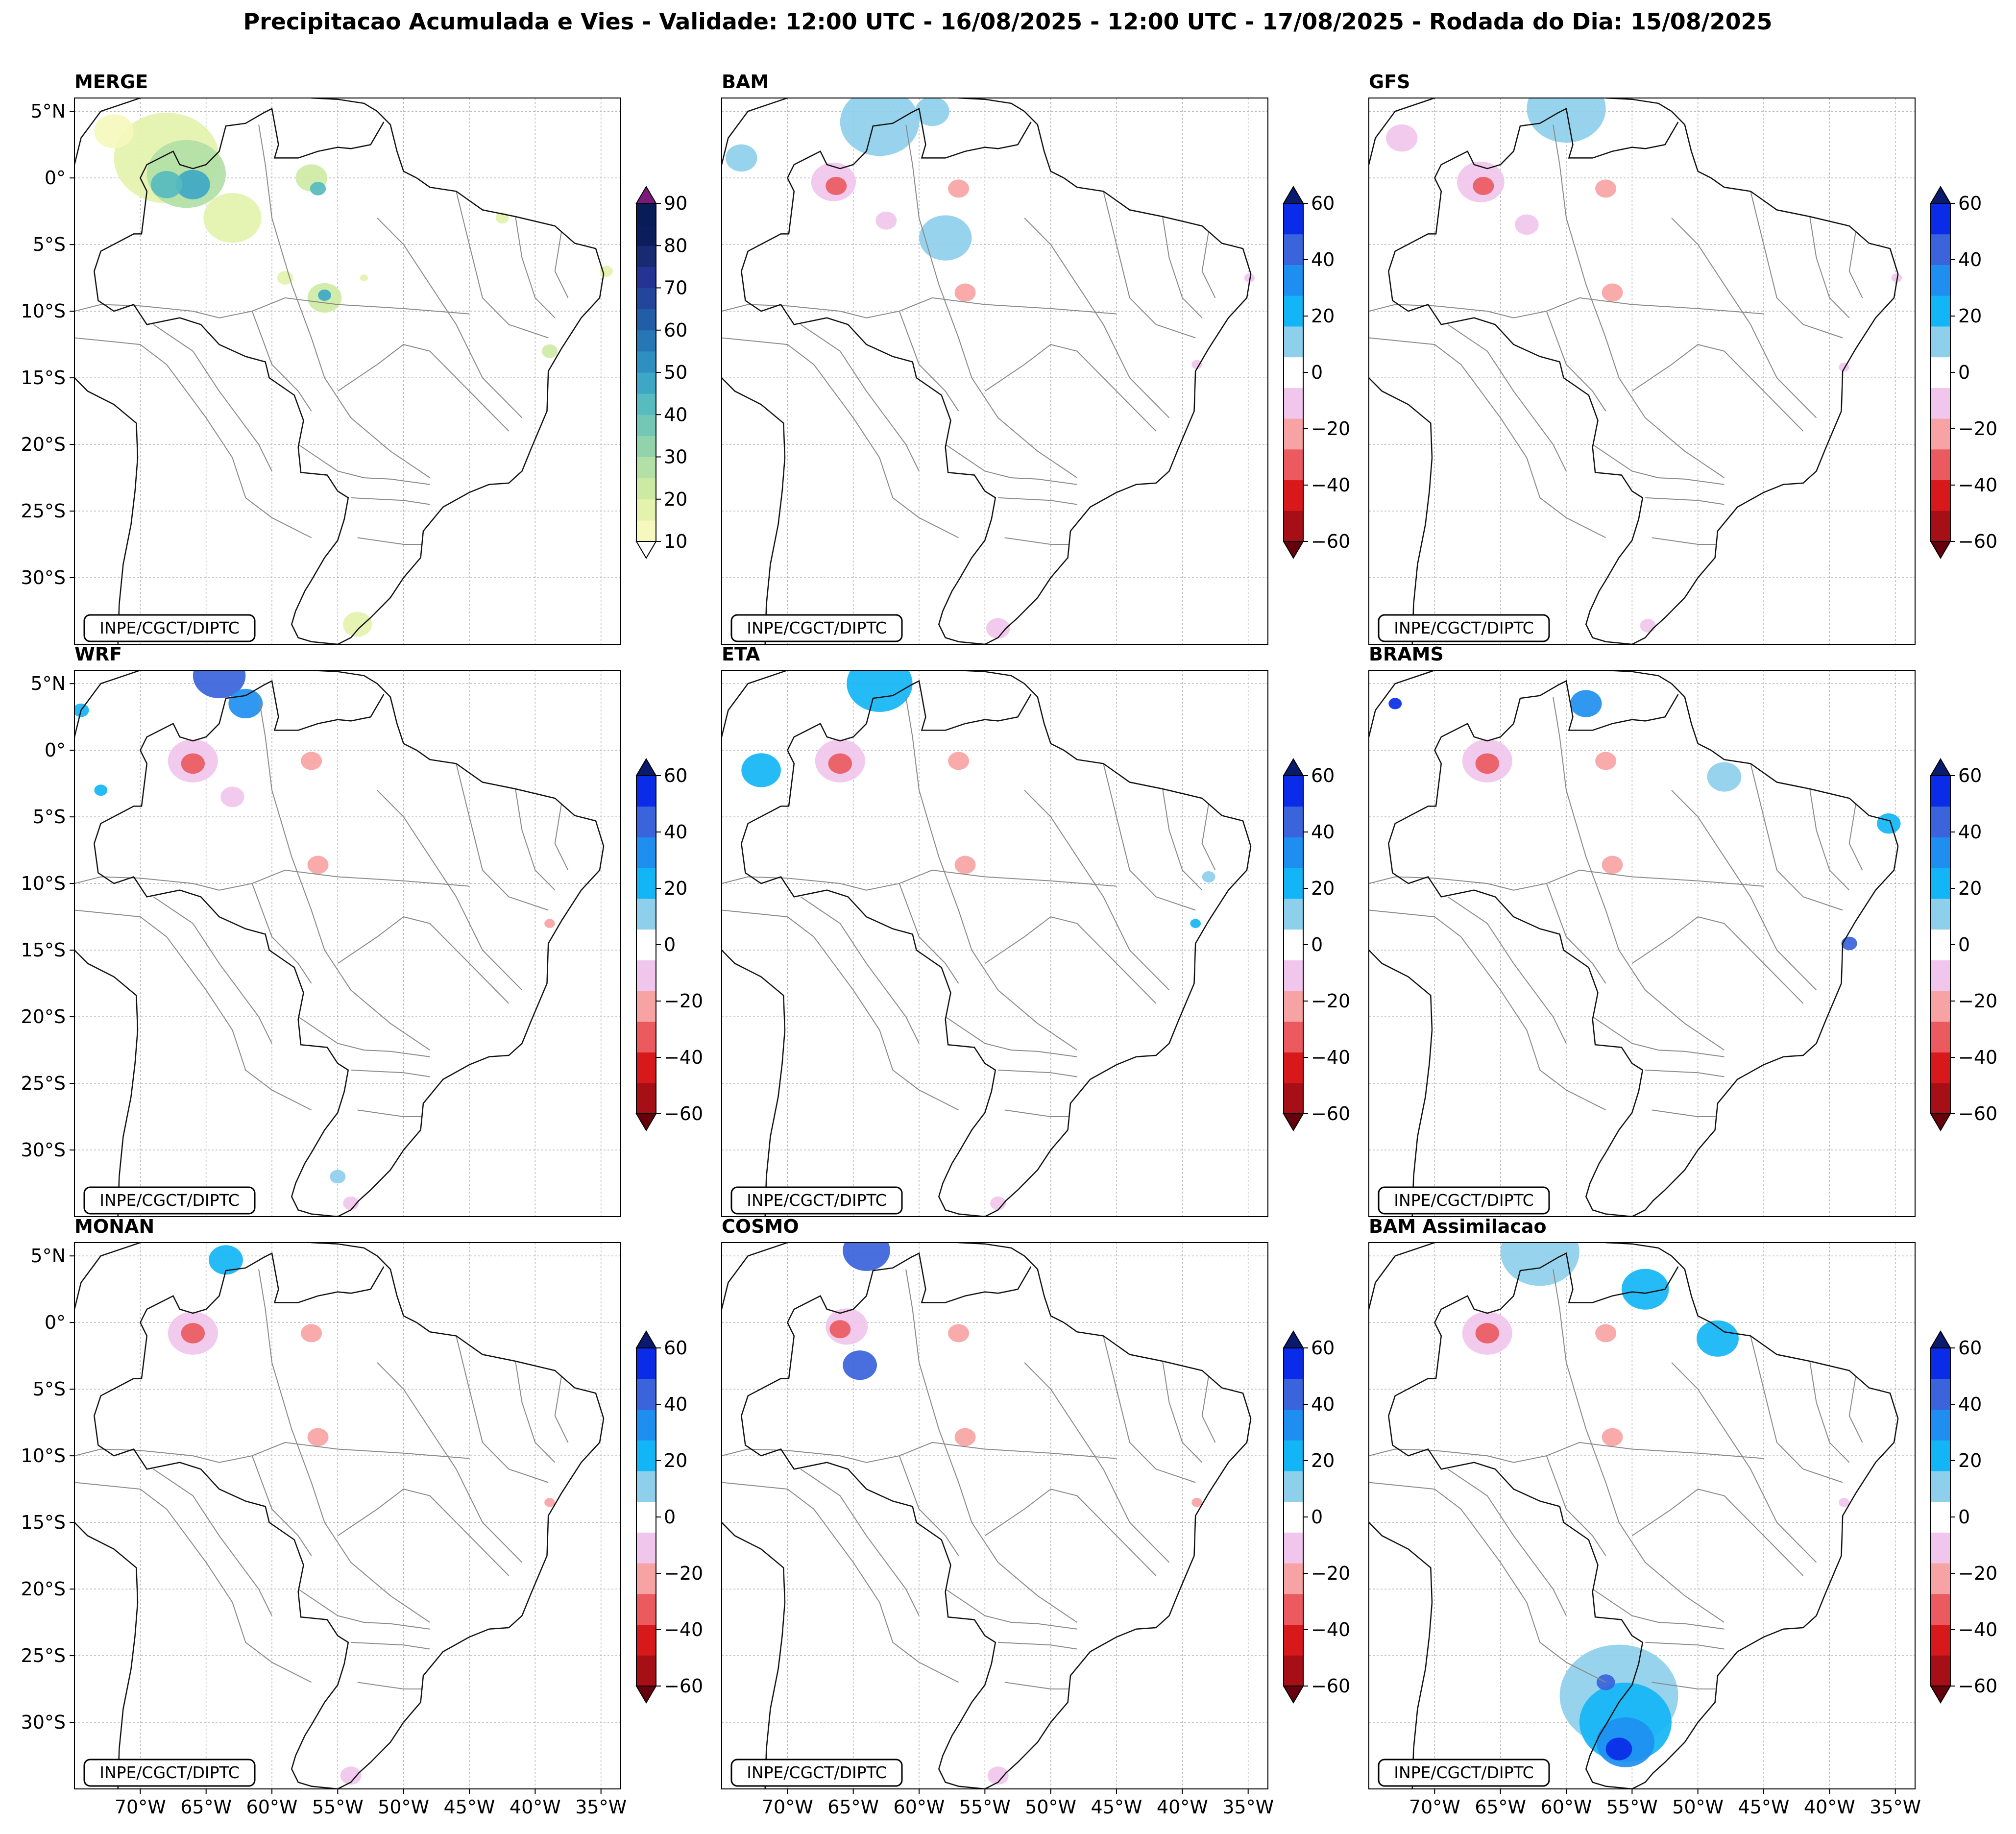 This screenshot has height=1834, width=2016. I want to click on colorbar-tick-label: 30, so click(675, 457).